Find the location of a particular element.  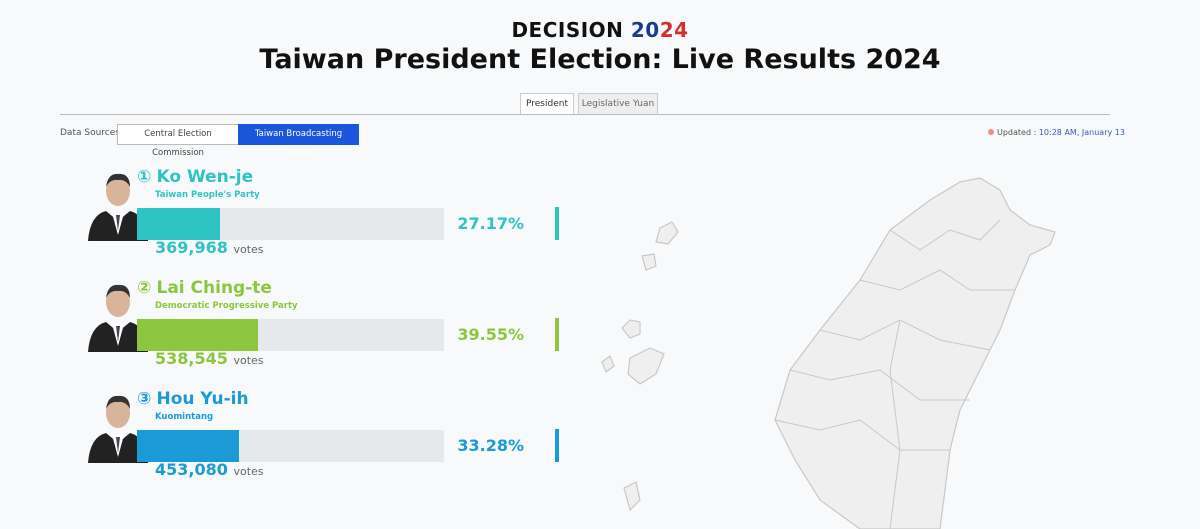

candidate-party: Kuomintang is located at coordinates (184, 417).